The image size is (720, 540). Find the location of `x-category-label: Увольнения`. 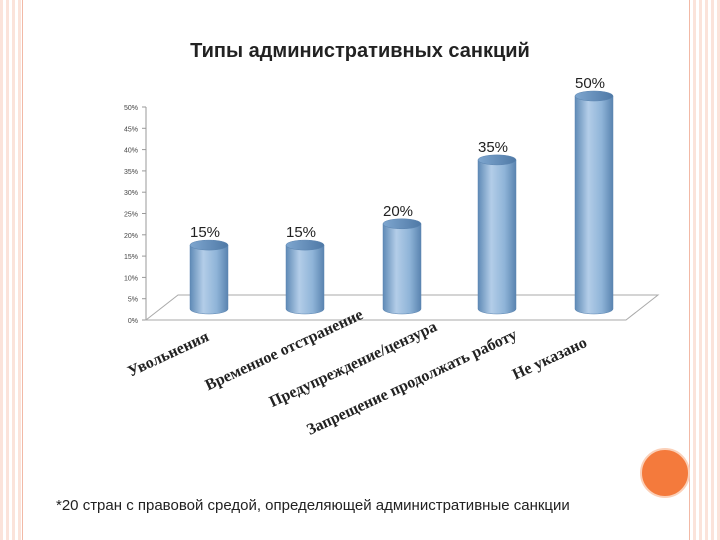

x-category-label: Увольнения is located at coordinates (168, 354).